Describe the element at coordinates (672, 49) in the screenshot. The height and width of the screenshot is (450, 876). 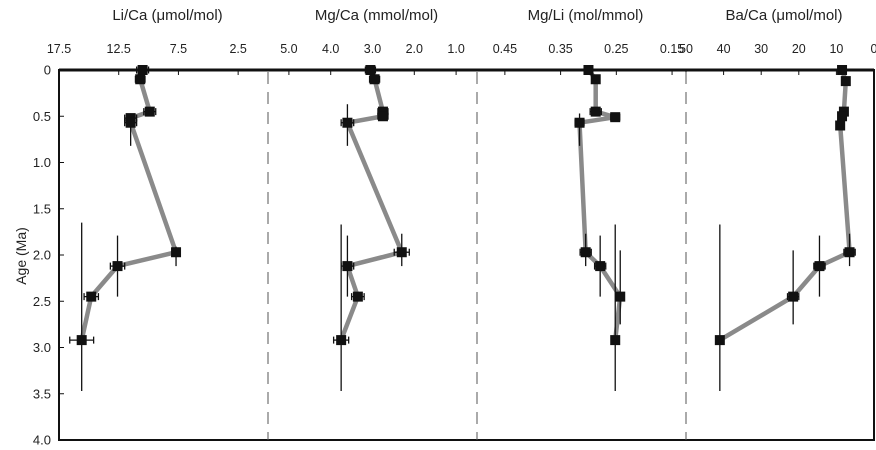
I see `x-tick-label: 0.15` at that location.